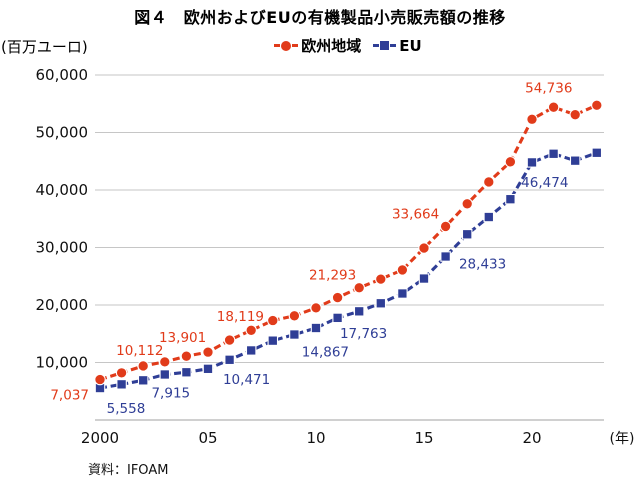  Describe the element at coordinates (410, 45) in the screenshot. I see `legend-label-eu: EU` at that location.